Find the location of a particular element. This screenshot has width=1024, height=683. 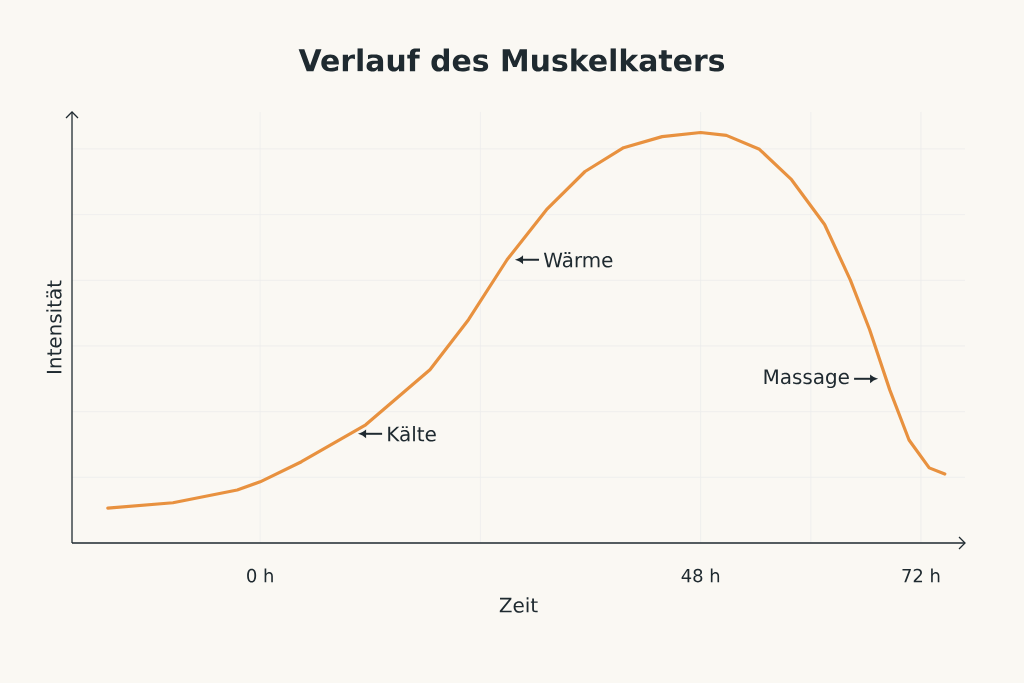

chart-title: Verlauf des Muskelkaters is located at coordinates (511, 60).